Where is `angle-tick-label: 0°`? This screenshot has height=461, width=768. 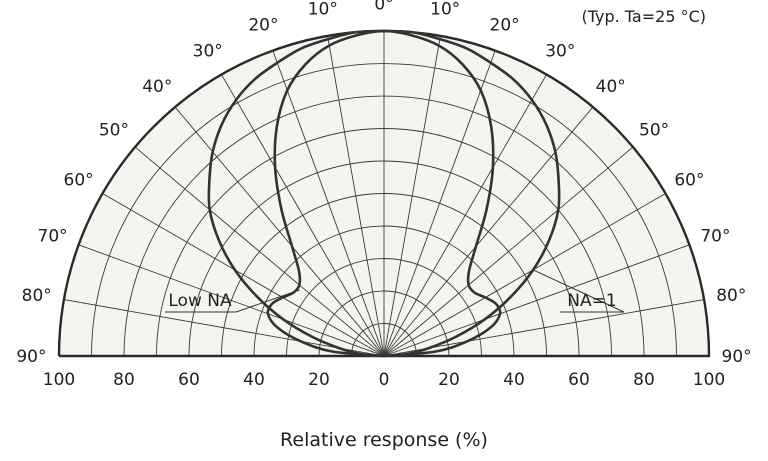
angle-tick-label: 0° is located at coordinates (383, 7).